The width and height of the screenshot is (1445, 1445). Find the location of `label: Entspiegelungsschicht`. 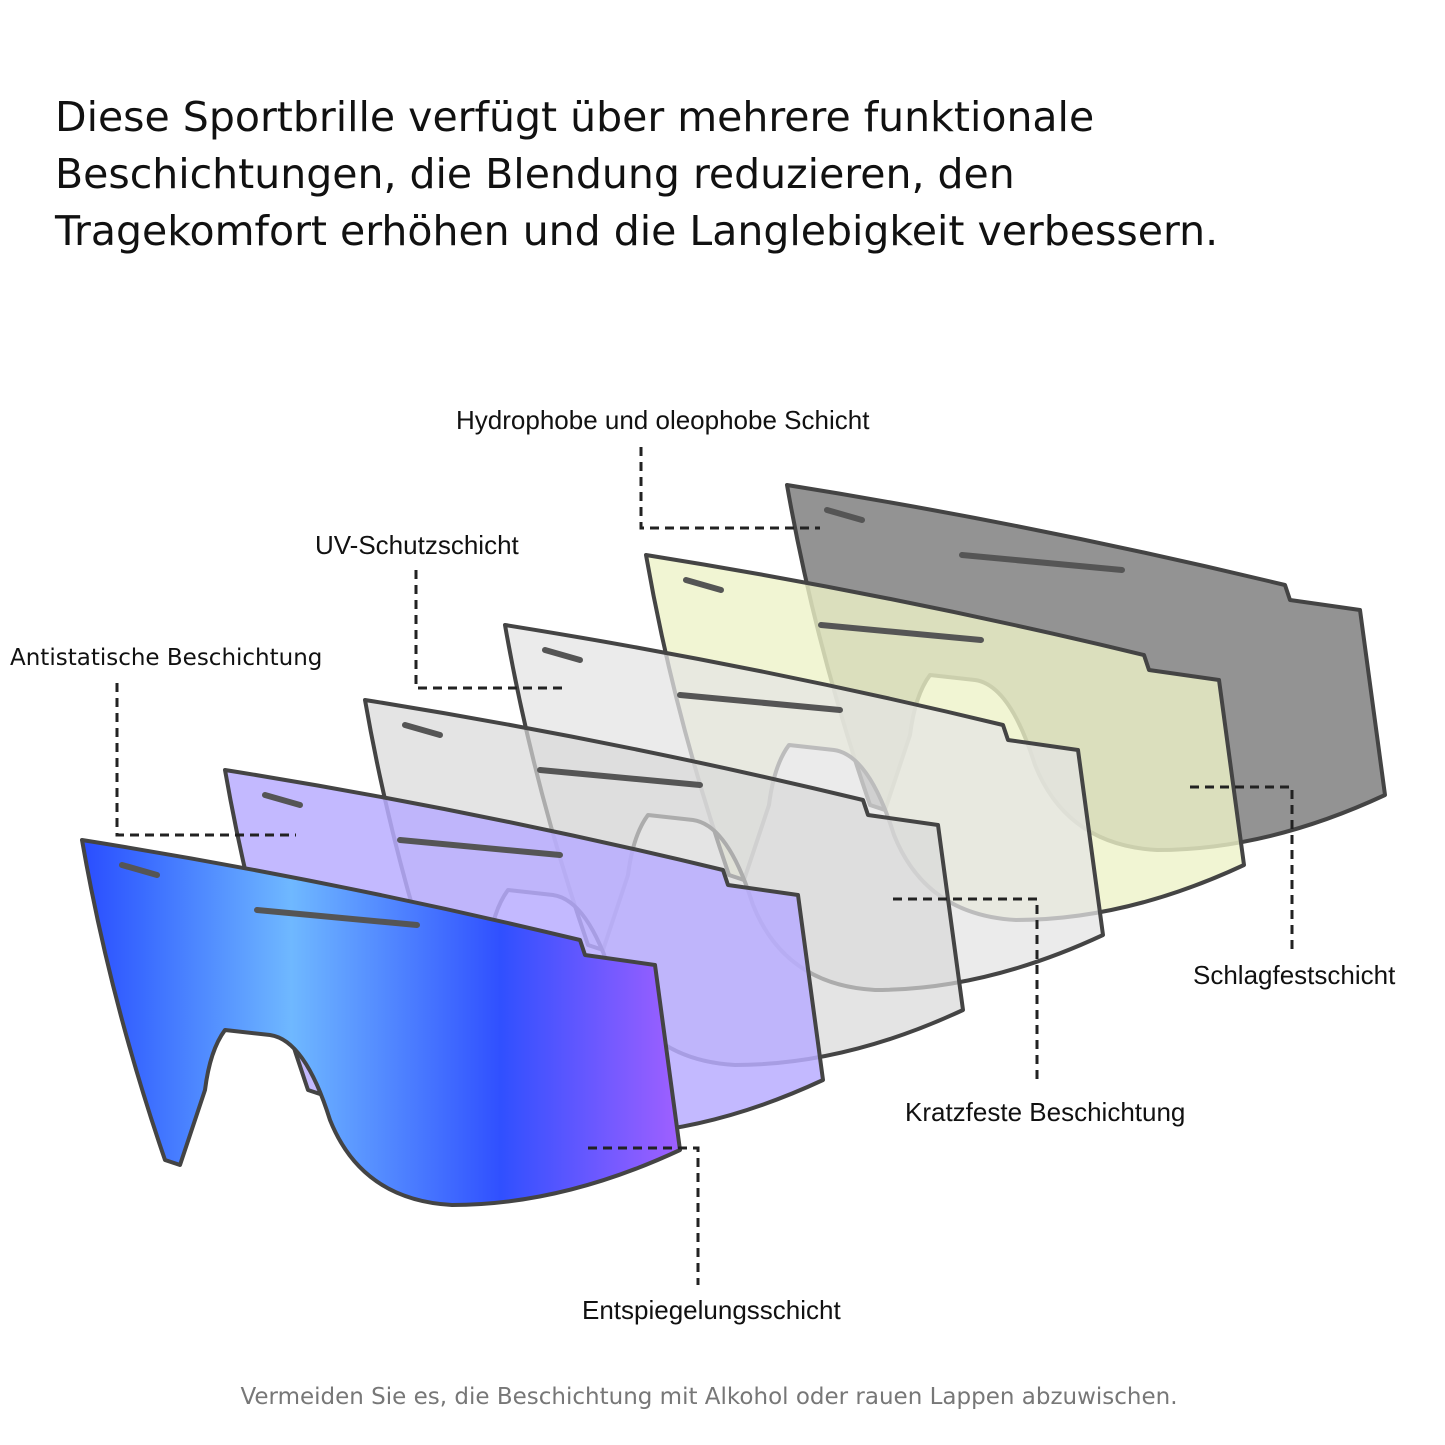

label: Entspiegelungsschicht is located at coordinates (711, 1310).